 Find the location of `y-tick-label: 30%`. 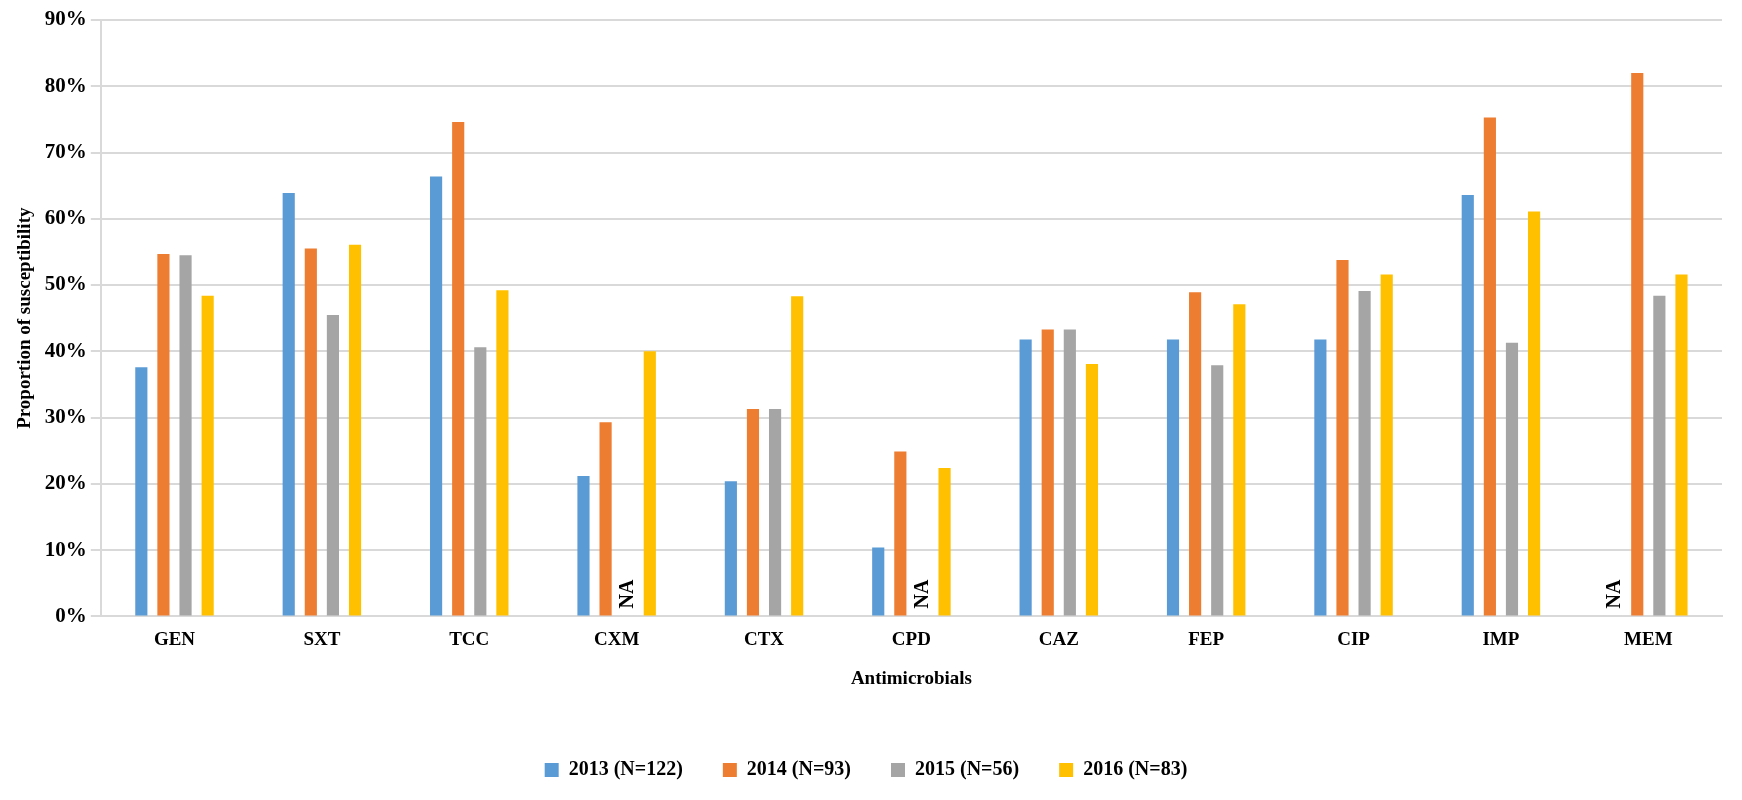

y-tick-label: 30% is located at coordinates (65, 416).